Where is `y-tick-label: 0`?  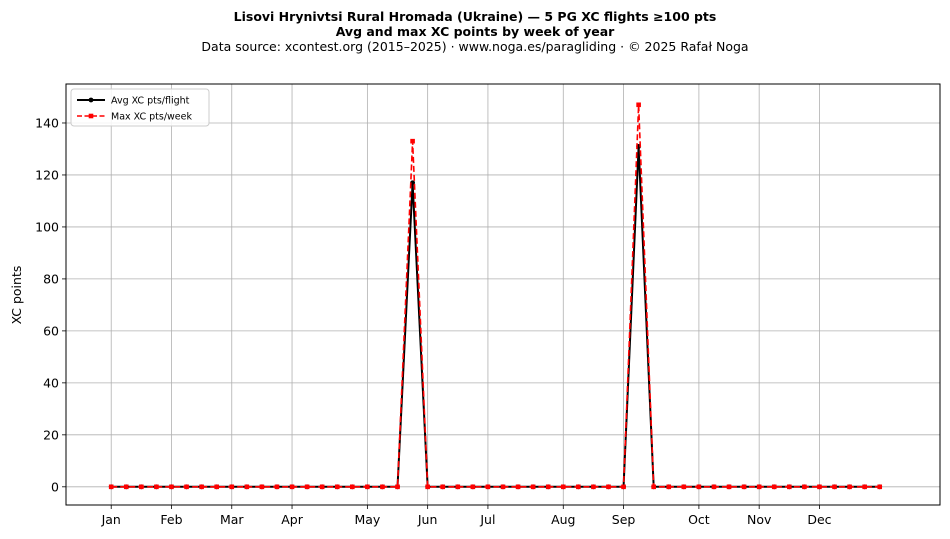 y-tick-label: 0 is located at coordinates (55, 486).